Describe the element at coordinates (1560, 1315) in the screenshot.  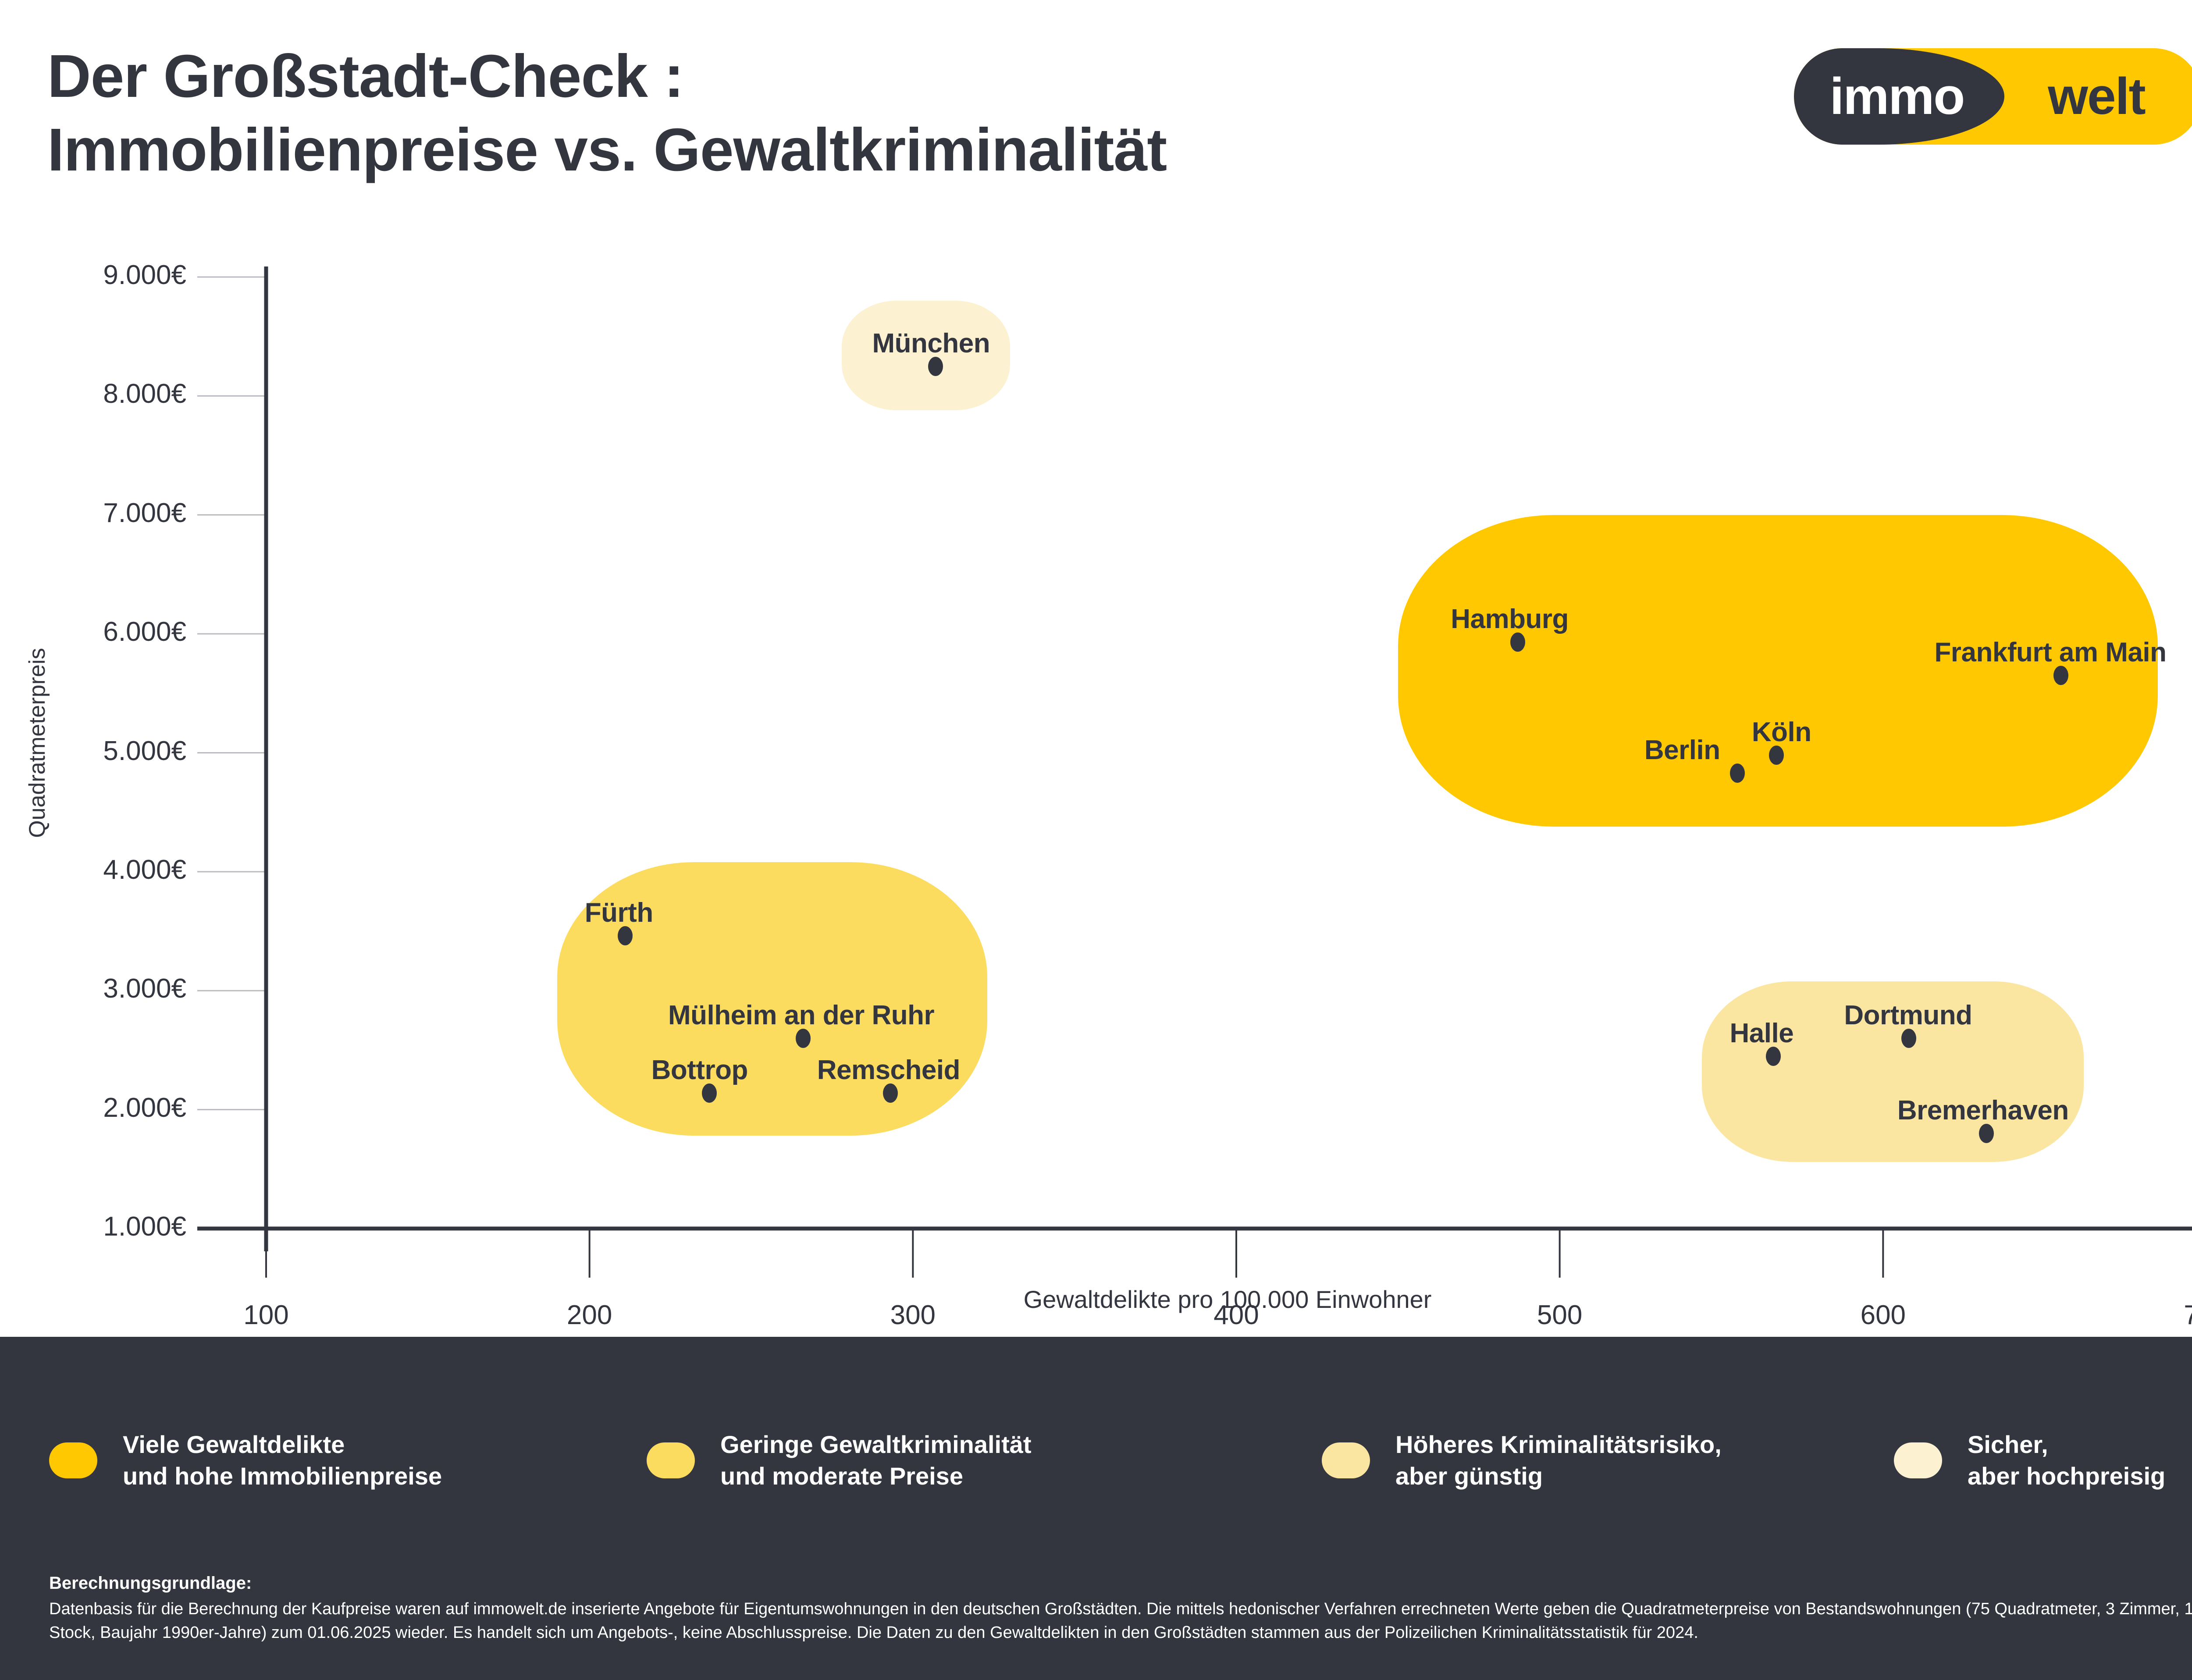
I see `x-tick-label: 500` at that location.